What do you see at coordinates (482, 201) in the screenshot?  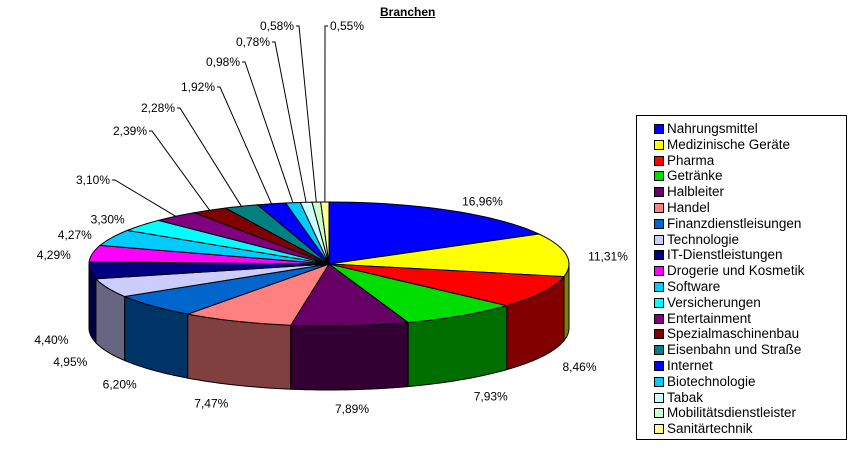 I see `data-label-0: 16,96%` at bounding box center [482, 201].